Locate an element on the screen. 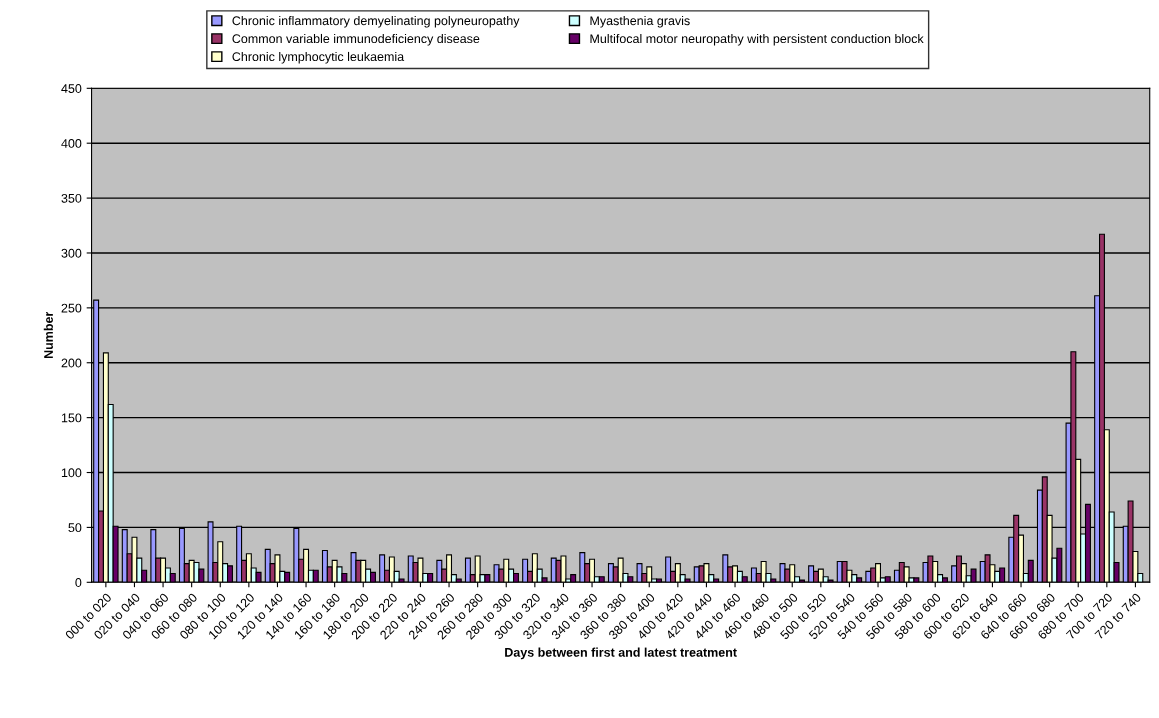 The height and width of the screenshot is (718, 1159). y-tick-label: 250 is located at coordinates (71, 308).